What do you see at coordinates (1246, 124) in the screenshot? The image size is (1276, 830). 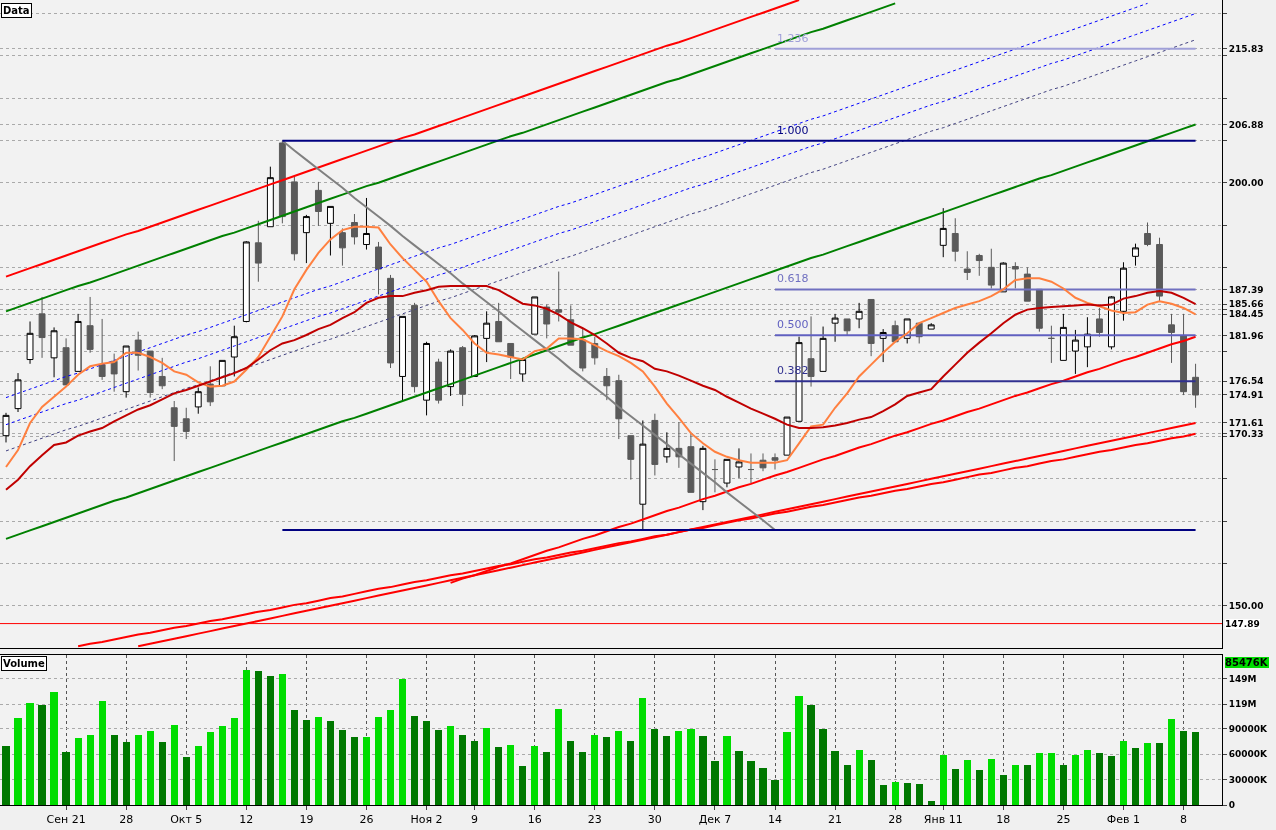 I see `y-tick-label: 206.88` at bounding box center [1246, 124].